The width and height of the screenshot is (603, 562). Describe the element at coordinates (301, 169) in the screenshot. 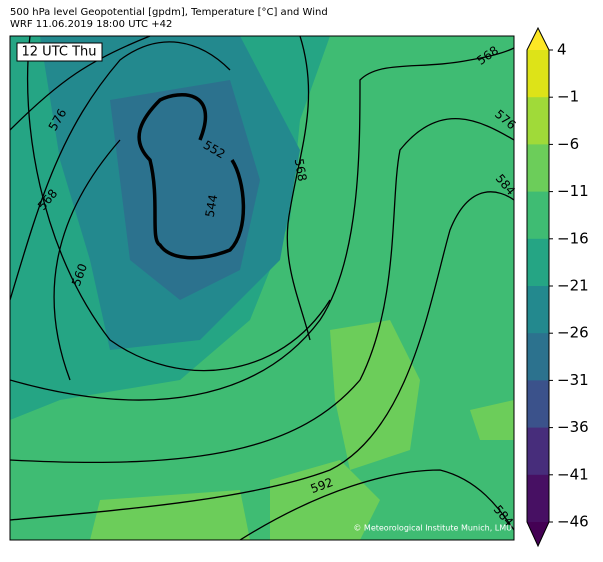

I see `contour-label: 568` at that location.